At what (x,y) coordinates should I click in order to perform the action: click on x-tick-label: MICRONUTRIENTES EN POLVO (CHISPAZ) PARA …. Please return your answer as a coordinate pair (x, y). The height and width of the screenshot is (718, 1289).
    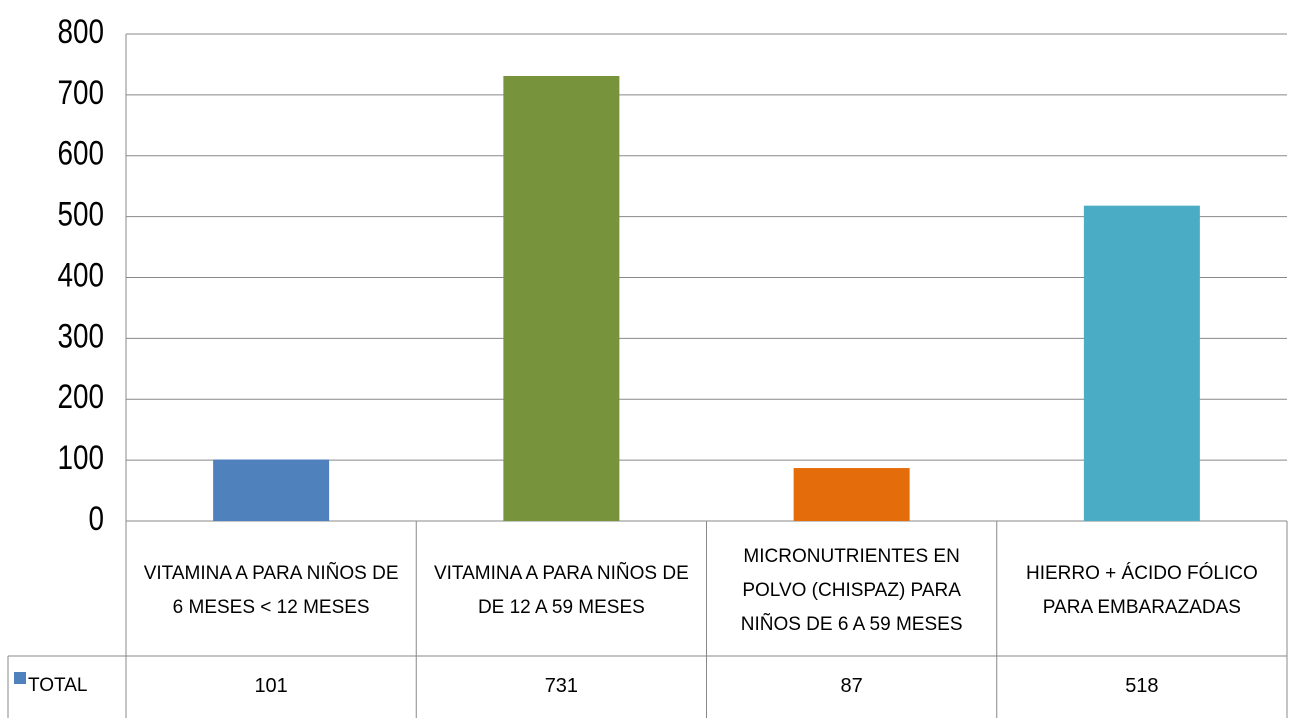
    Looking at the image, I should click on (851, 590).